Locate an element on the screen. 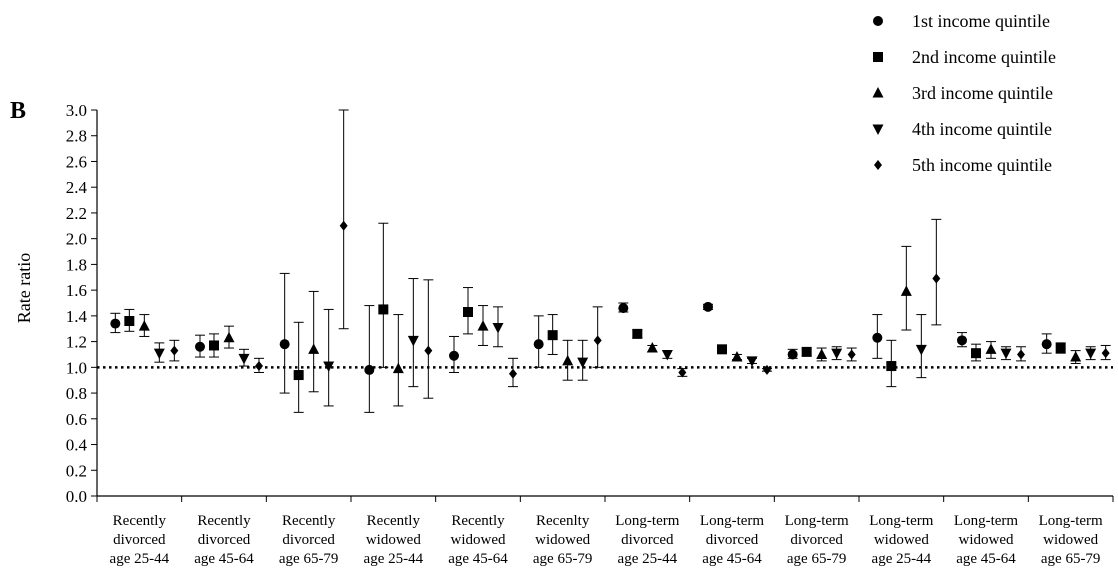 The height and width of the screenshot is (572, 1118). y-tick-label: 1.2 is located at coordinates (76, 342).